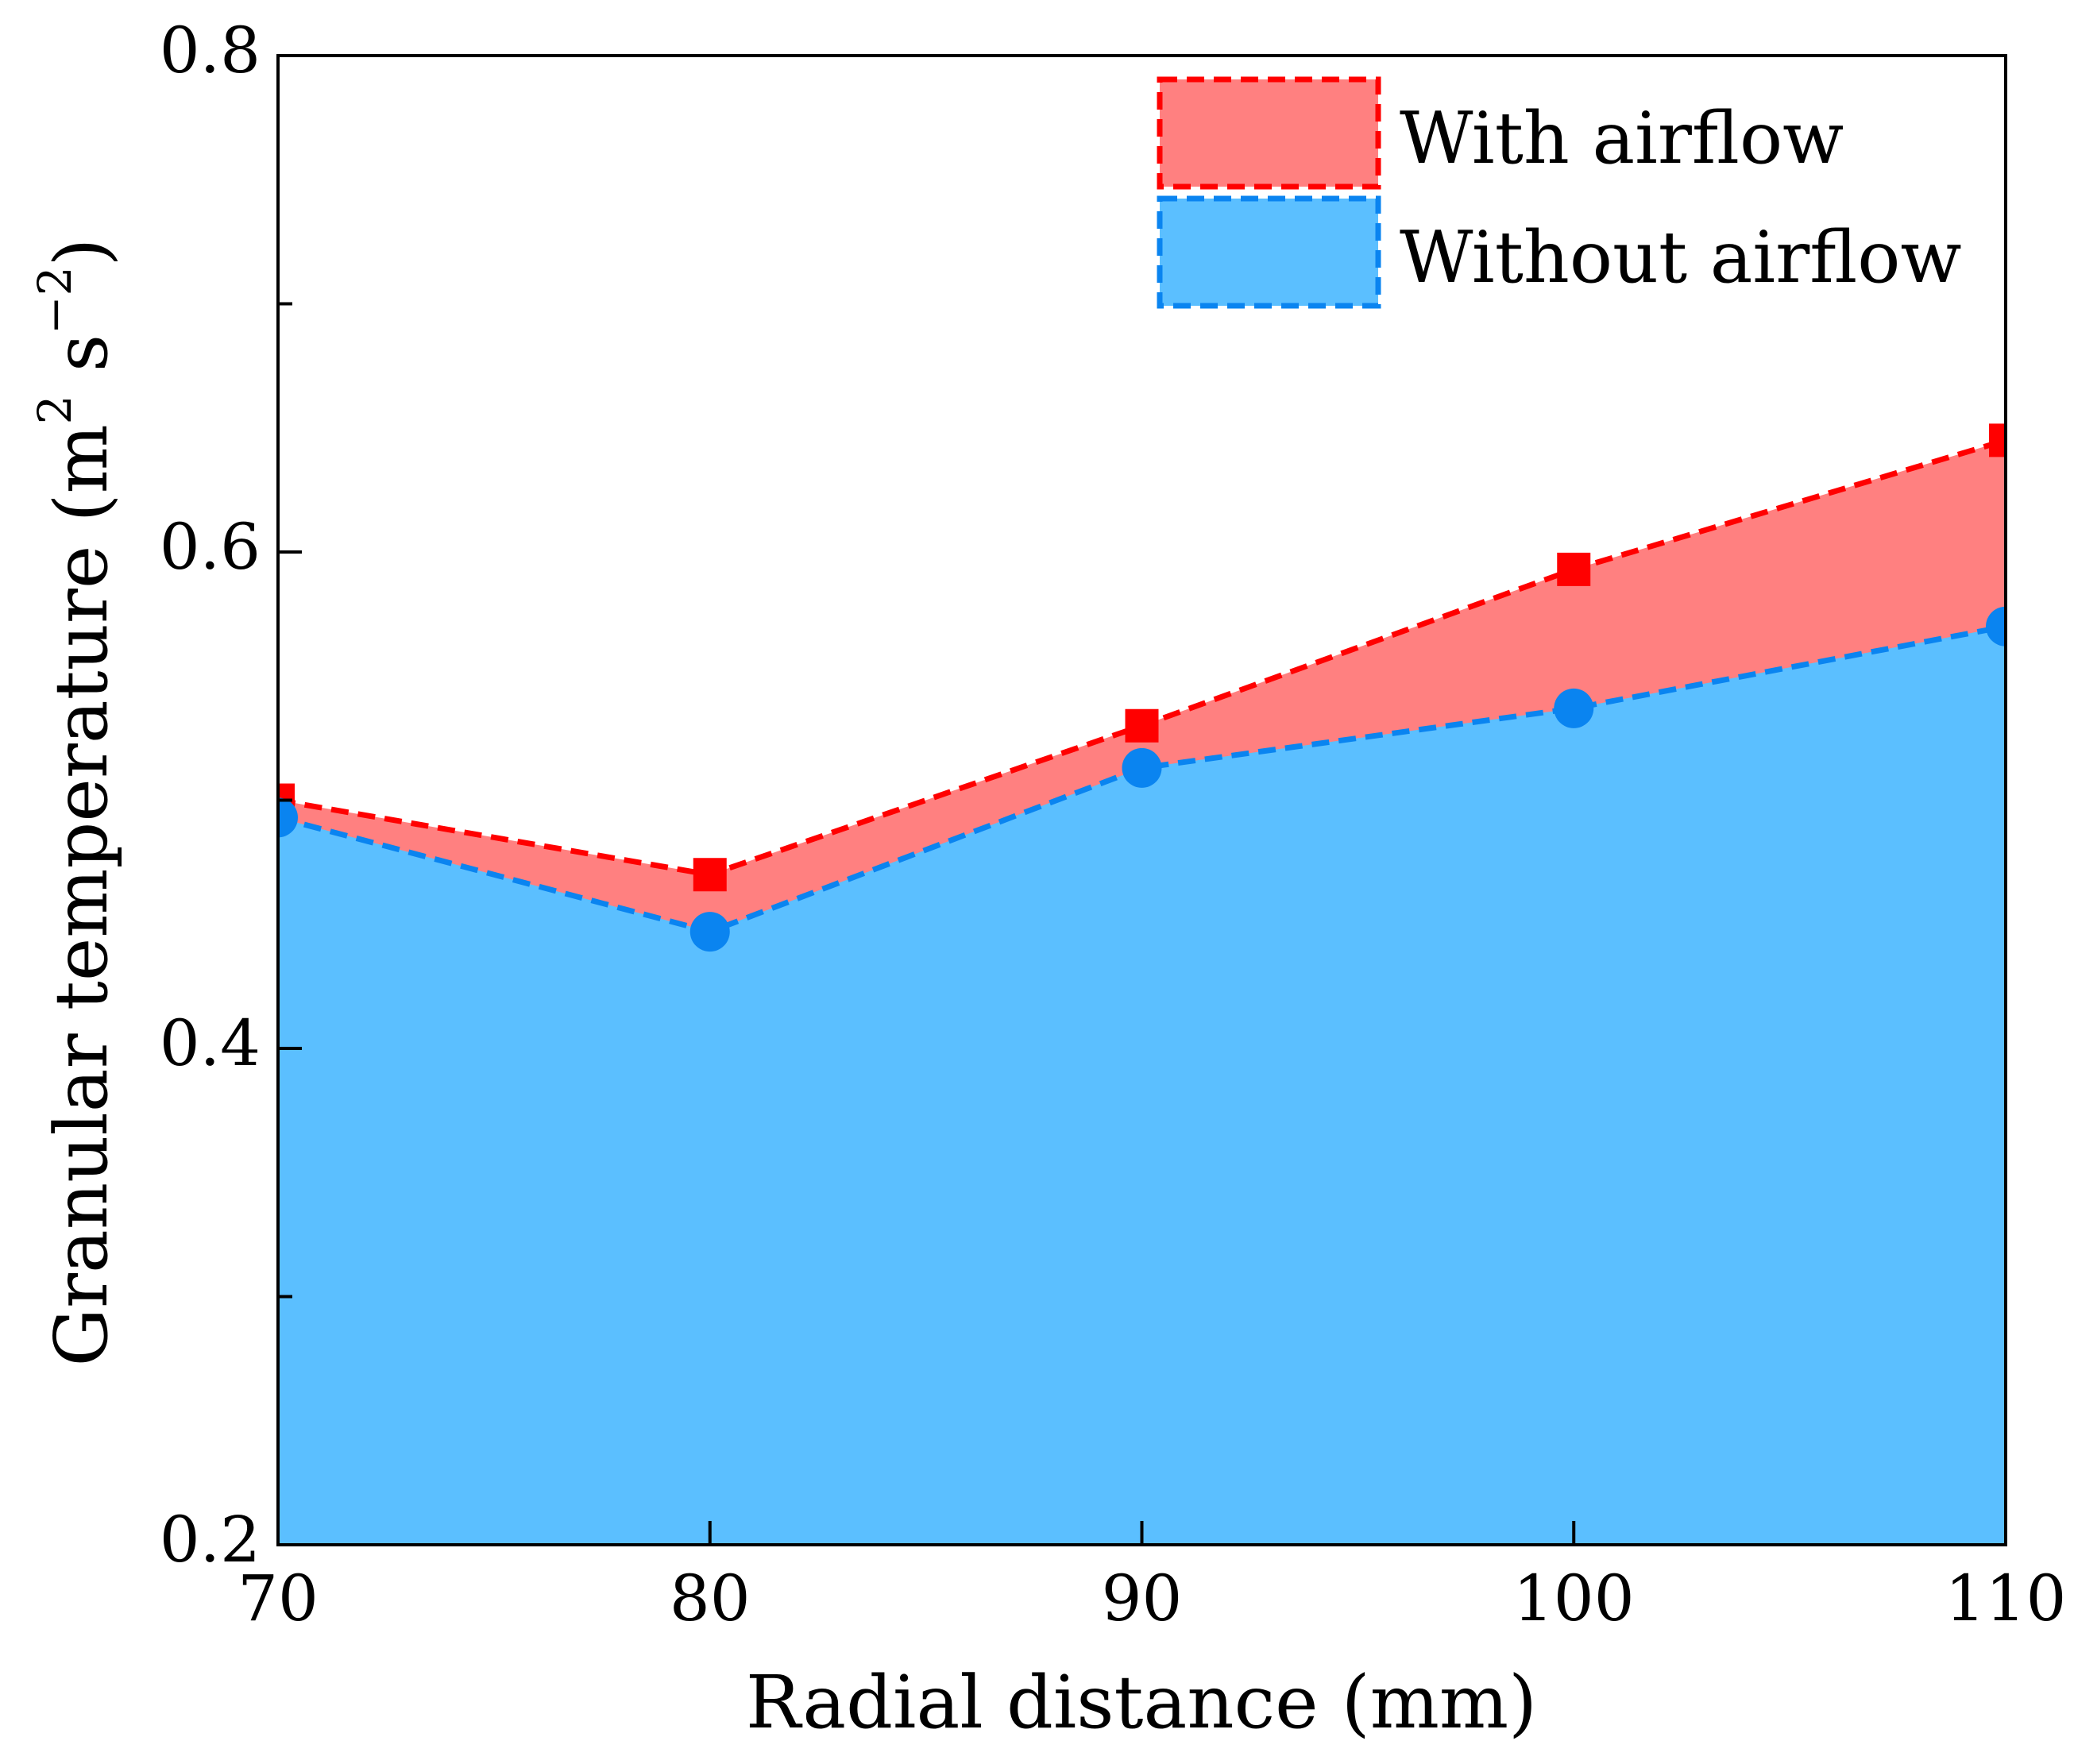  Describe the element at coordinates (1141, 1702) in the screenshot. I see `x-axis-title: Radial distance (mm)` at that location.